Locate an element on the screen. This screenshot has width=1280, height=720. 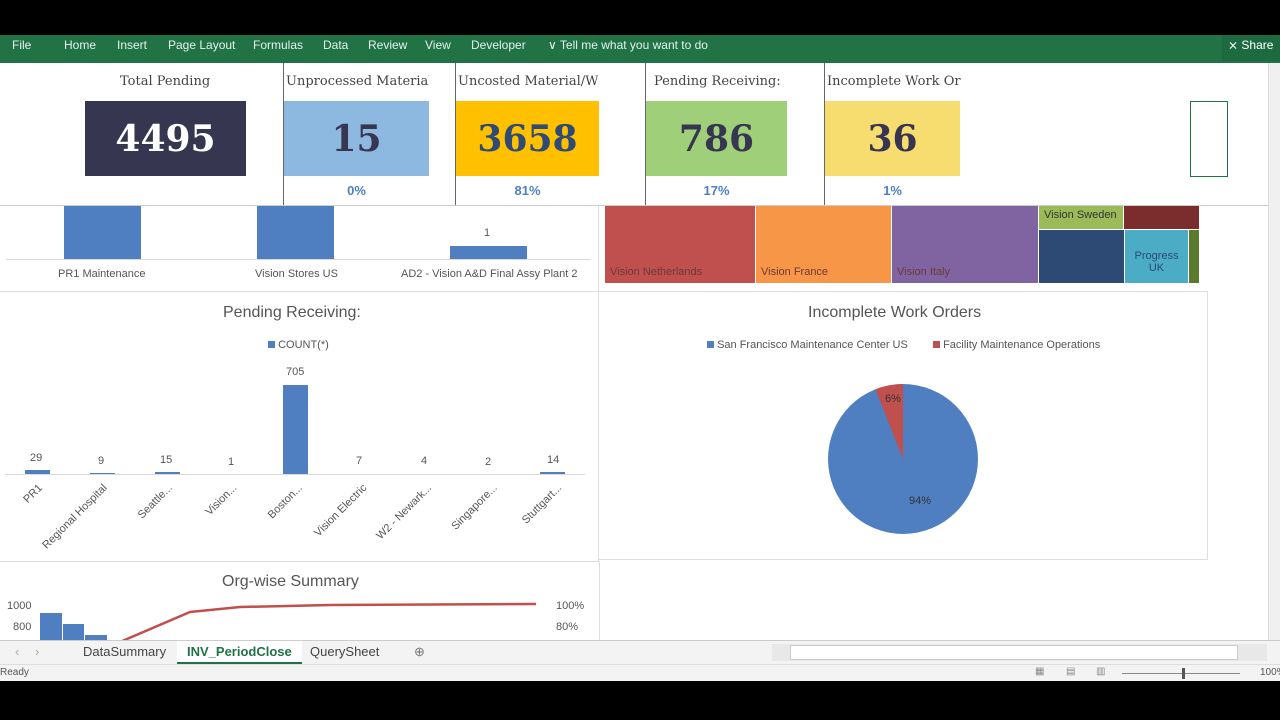
share-button: ⨯ Share is located at coordinates (1251, 48).